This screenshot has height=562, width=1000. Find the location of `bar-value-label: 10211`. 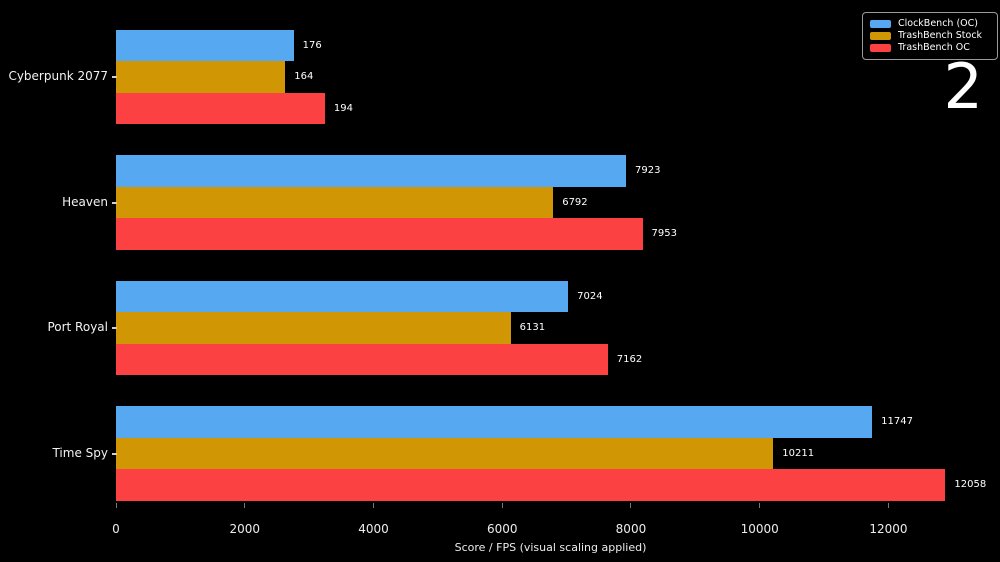

bar-value-label: 10211 is located at coordinates (798, 453).